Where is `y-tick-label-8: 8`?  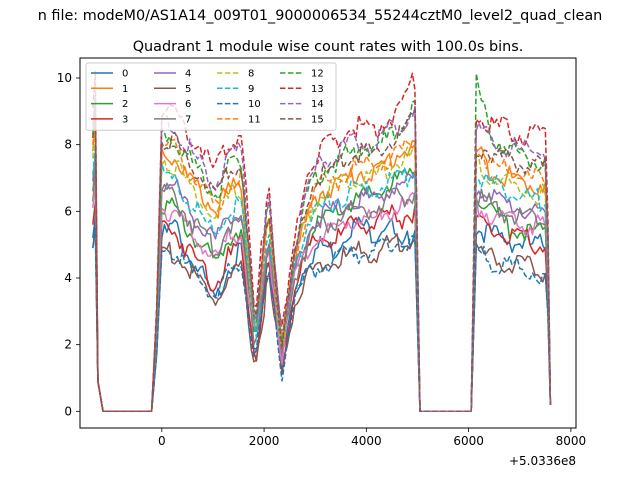
y-tick-label-8: 8 is located at coordinates (68, 145).